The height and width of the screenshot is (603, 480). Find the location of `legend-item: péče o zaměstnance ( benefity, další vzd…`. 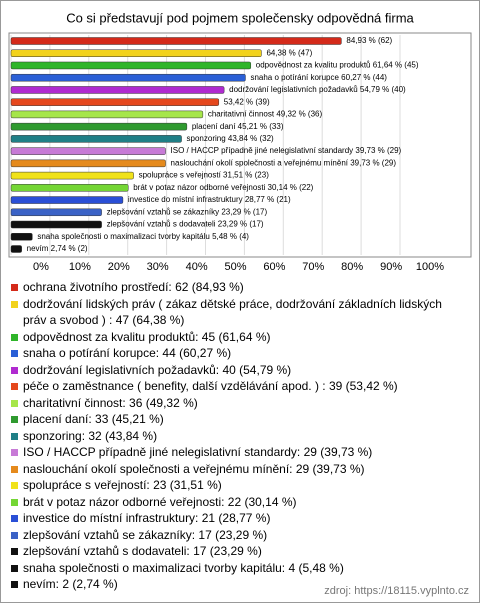

legend-item: péče o zaměstnance ( benefity, další vzd… is located at coordinates (238, 386).